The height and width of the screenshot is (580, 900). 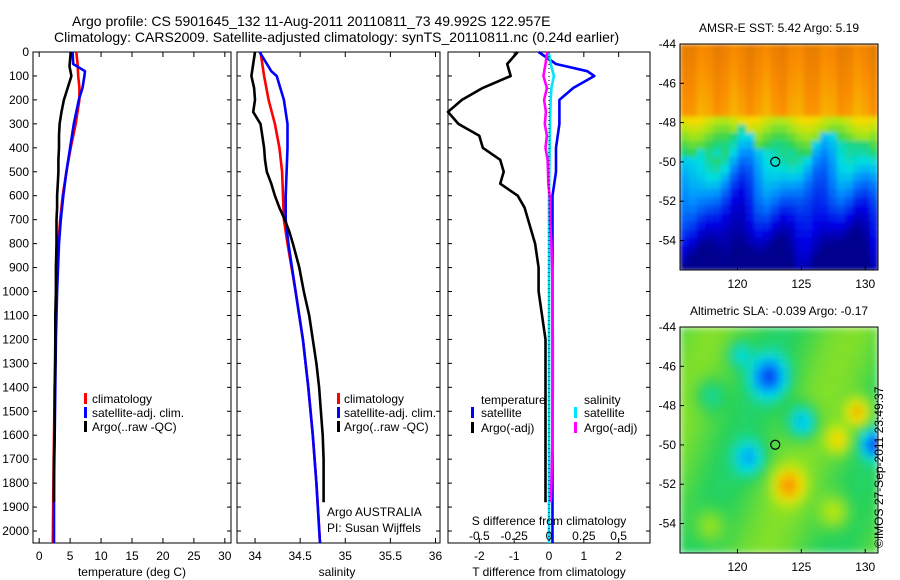 I want to click on x-tick-label: 25, so click(x=194, y=556).